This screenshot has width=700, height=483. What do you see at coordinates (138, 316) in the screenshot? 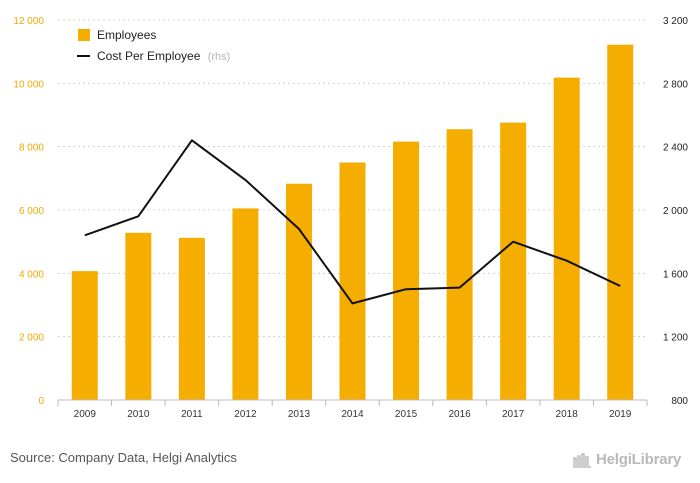
I see `bar-employees-2010` at bounding box center [138, 316].